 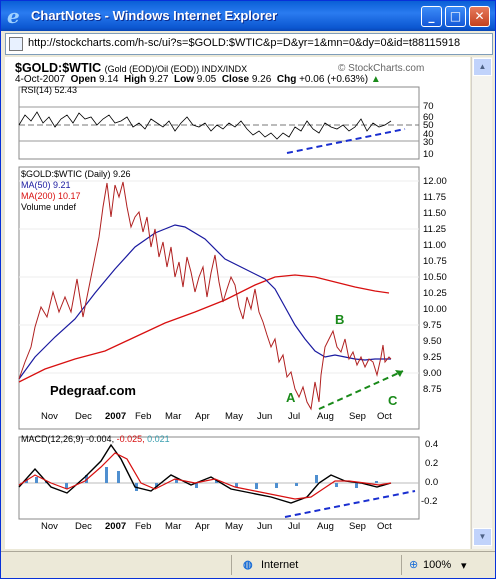 I want to click on price-tick: 10.00, so click(x=435, y=309).